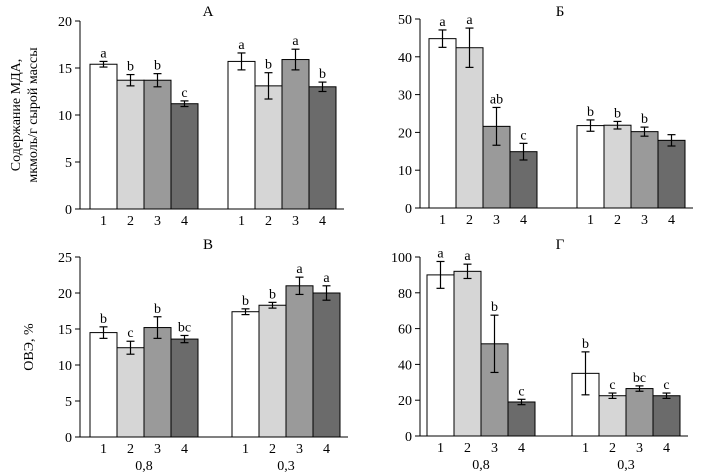 The width and height of the screenshot is (703, 475). Describe the element at coordinates (405, 96) in the screenshot. I see `y-tick-label: 30` at that location.